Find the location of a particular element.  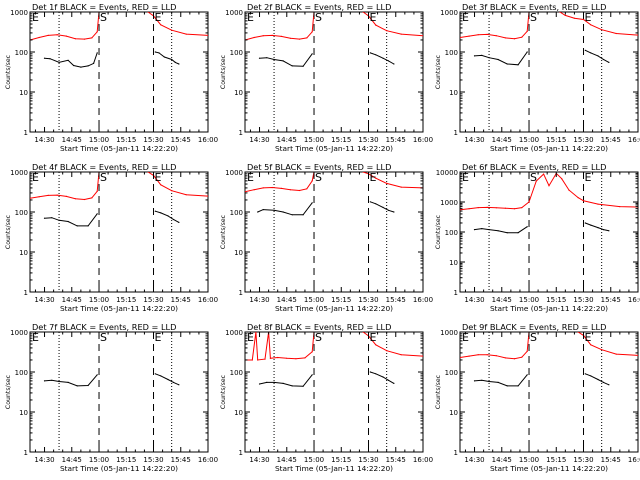

x-tick-label: 15:00 is located at coordinates (529, 460).